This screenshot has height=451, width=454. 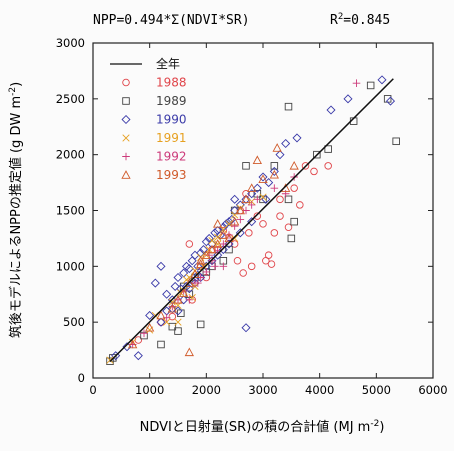 I want to click on legend-label: 1989, so click(x=171, y=101).